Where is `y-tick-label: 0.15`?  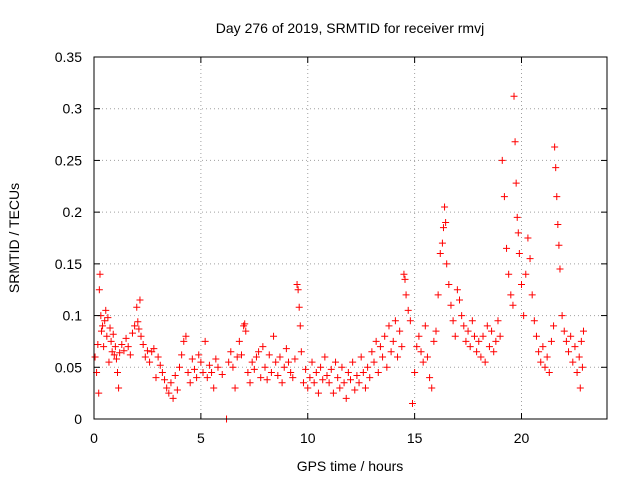
y-tick-label: 0.15 is located at coordinates (68, 264).